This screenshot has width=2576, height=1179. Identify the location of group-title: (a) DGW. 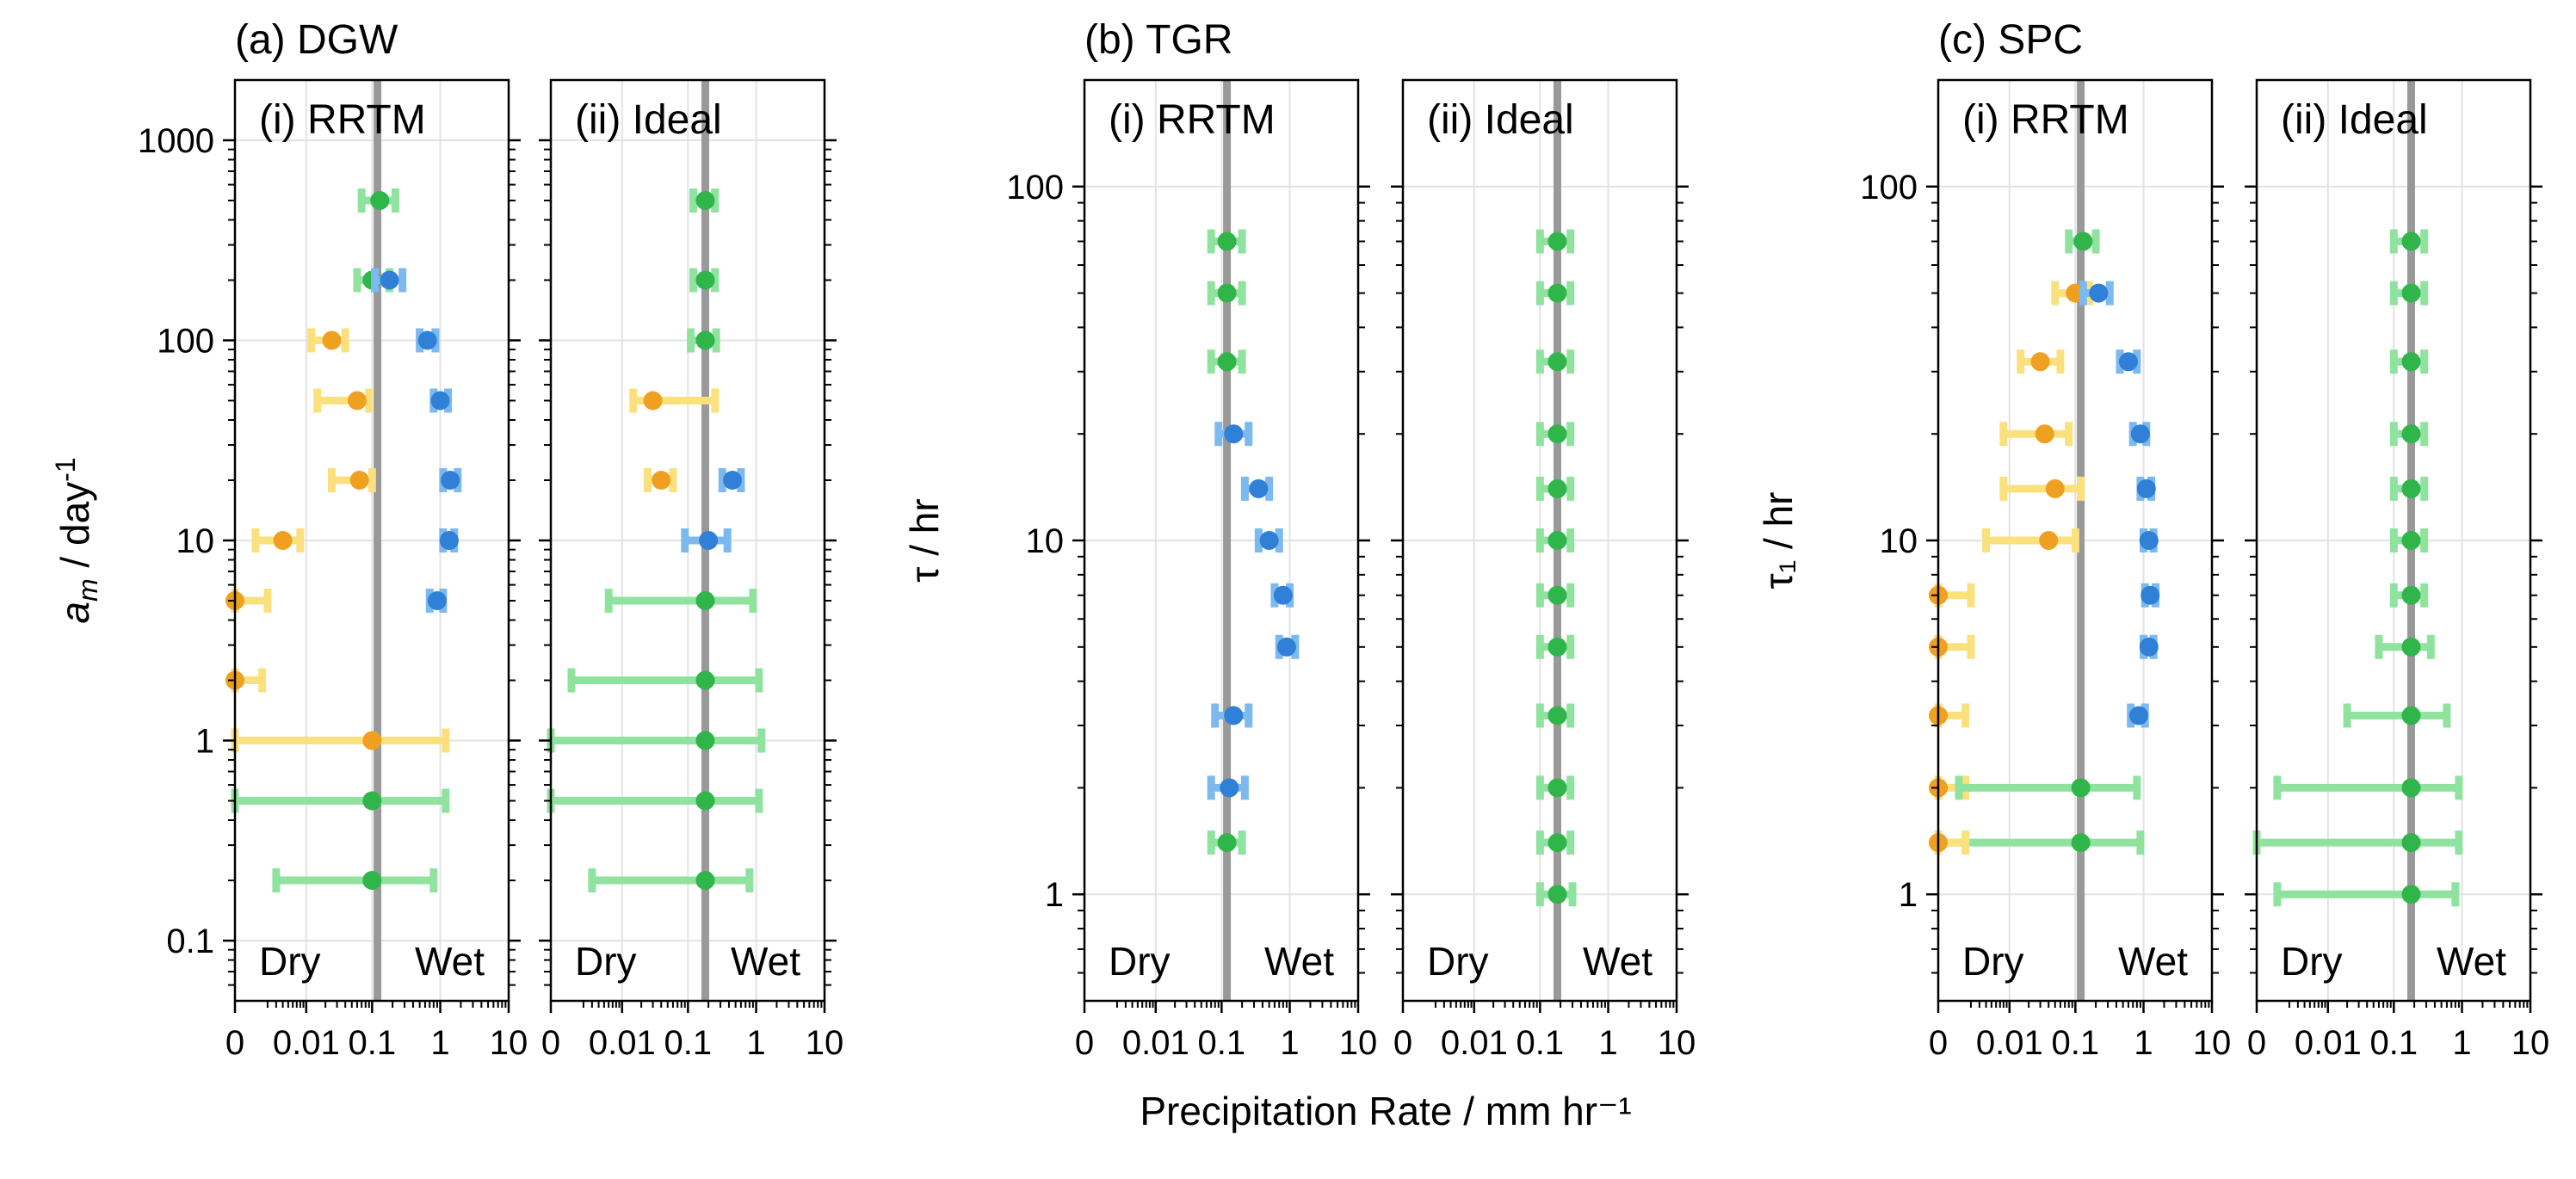
(316, 40).